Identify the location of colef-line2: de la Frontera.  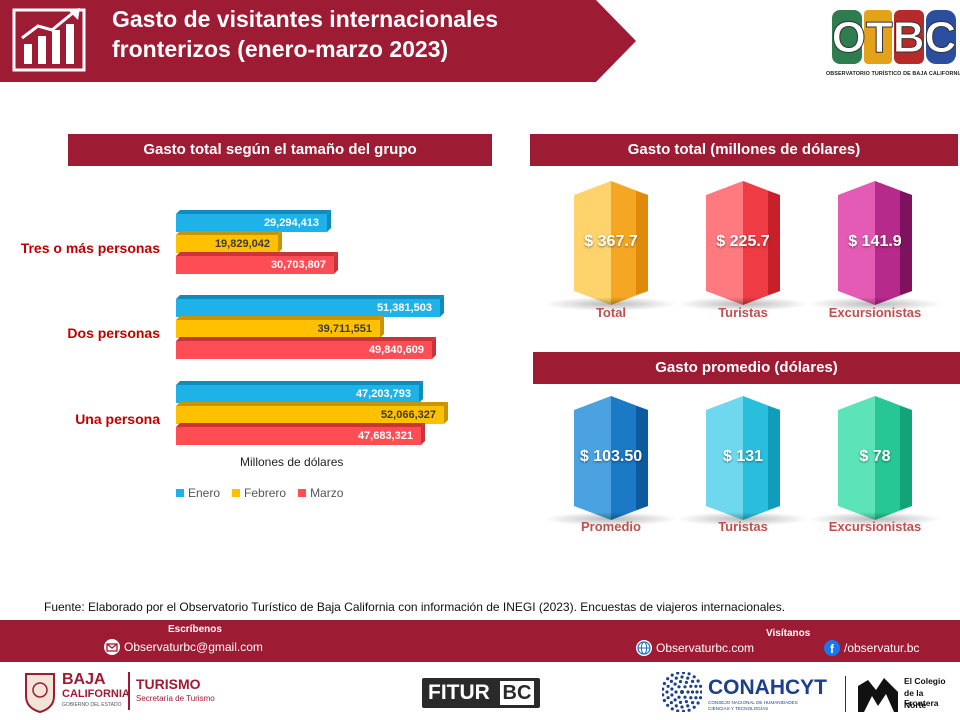
(921, 698).